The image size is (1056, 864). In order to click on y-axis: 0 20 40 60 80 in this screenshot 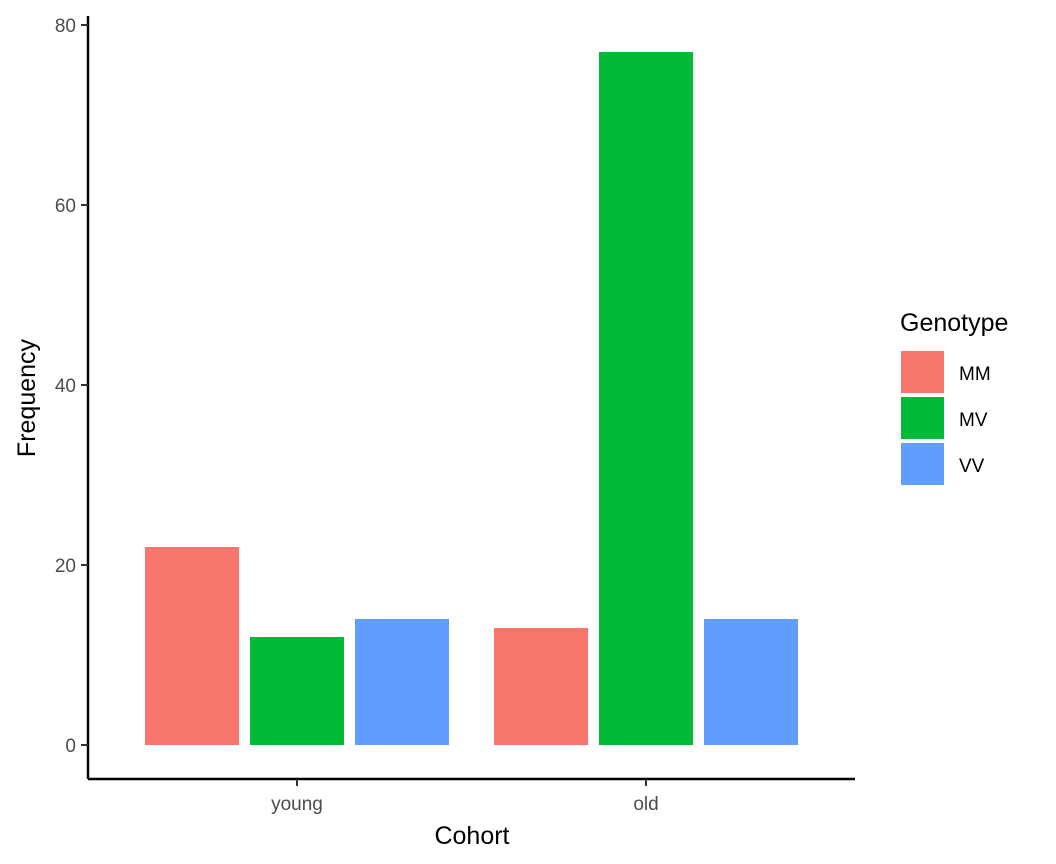, I will do `click(72, 397)`.